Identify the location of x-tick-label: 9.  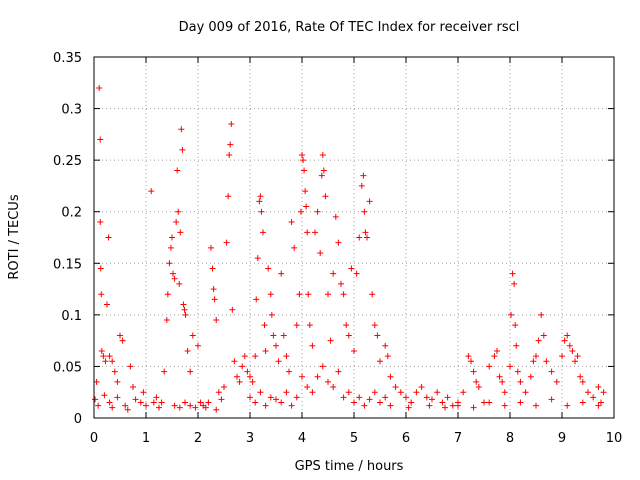
(562, 438).